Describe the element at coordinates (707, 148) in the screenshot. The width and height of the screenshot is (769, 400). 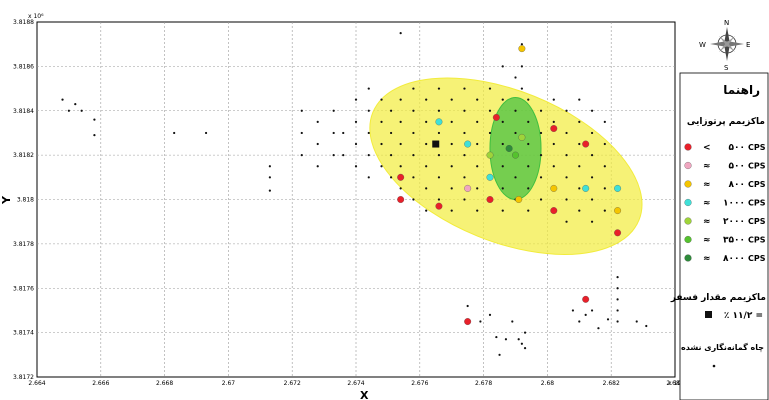
I see `legend-symbol: <` at that location.